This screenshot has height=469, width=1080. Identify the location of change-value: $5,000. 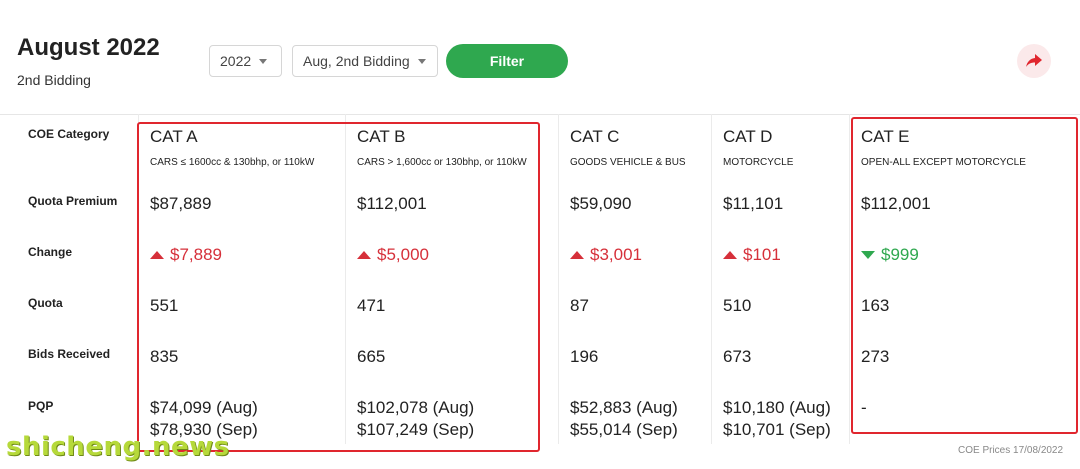
(393, 255).